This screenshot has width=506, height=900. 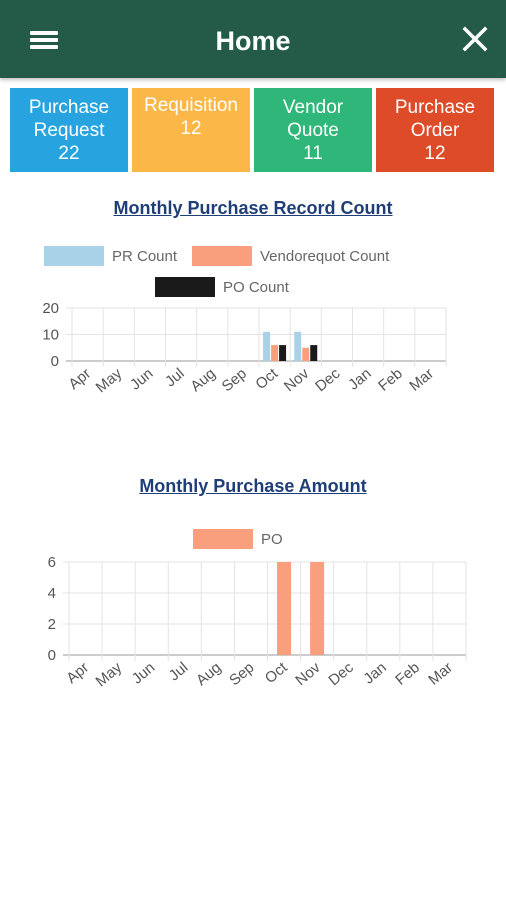 I want to click on tile-count: 22, so click(x=69, y=153).